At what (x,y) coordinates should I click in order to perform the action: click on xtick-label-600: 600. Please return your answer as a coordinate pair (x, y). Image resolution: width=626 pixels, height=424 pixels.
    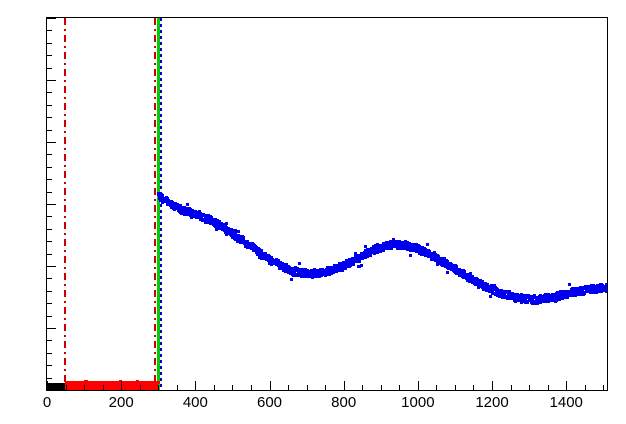
    Looking at the image, I should click on (270, 402).